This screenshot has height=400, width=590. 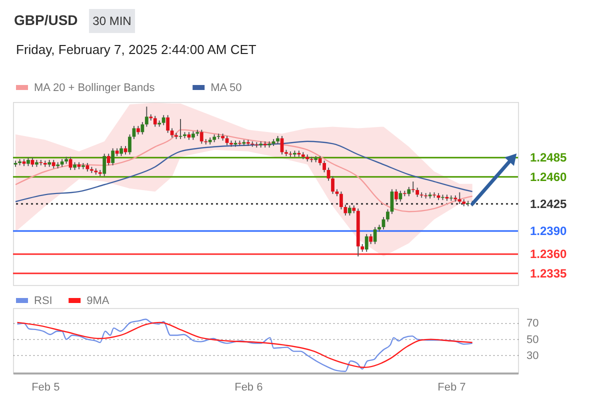 I want to click on y-tick-label: 70, so click(x=532, y=324).